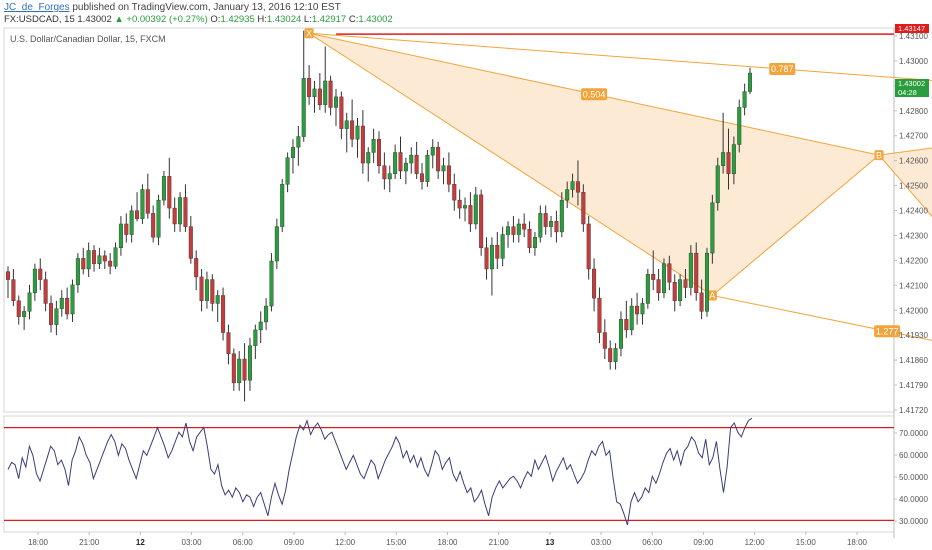 The width and height of the screenshot is (932, 550). What do you see at coordinates (913, 433) in the screenshot?
I see `rsi-tick-label: 70.0000` at bounding box center [913, 433].